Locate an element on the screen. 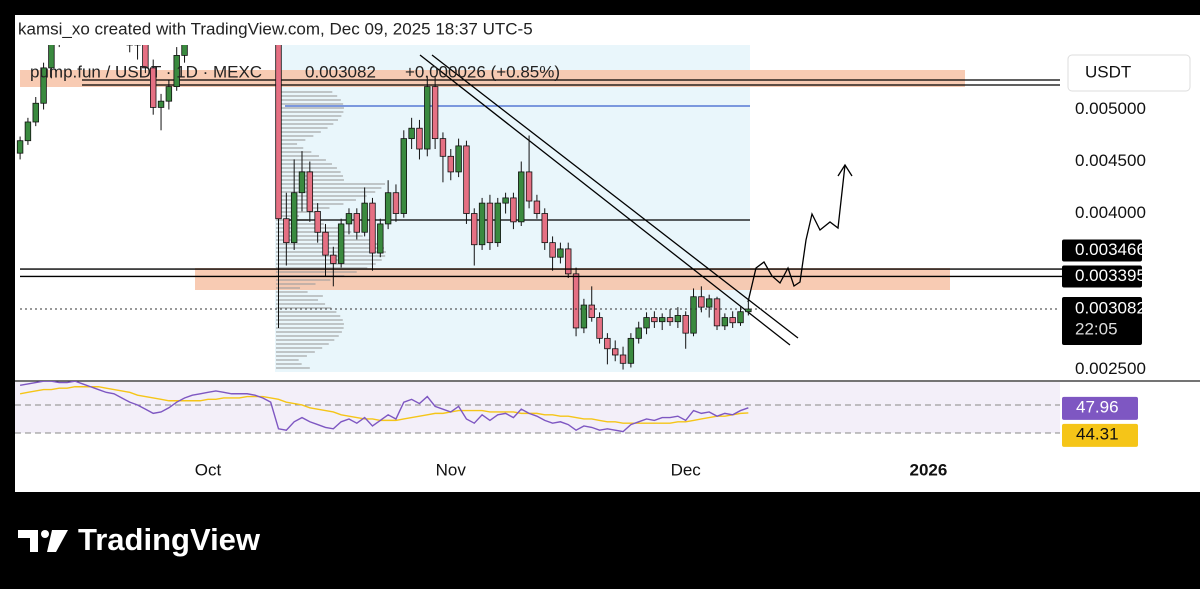 This screenshot has height=589, width=1200. rsi-value: 47.96 is located at coordinates (1097, 406).